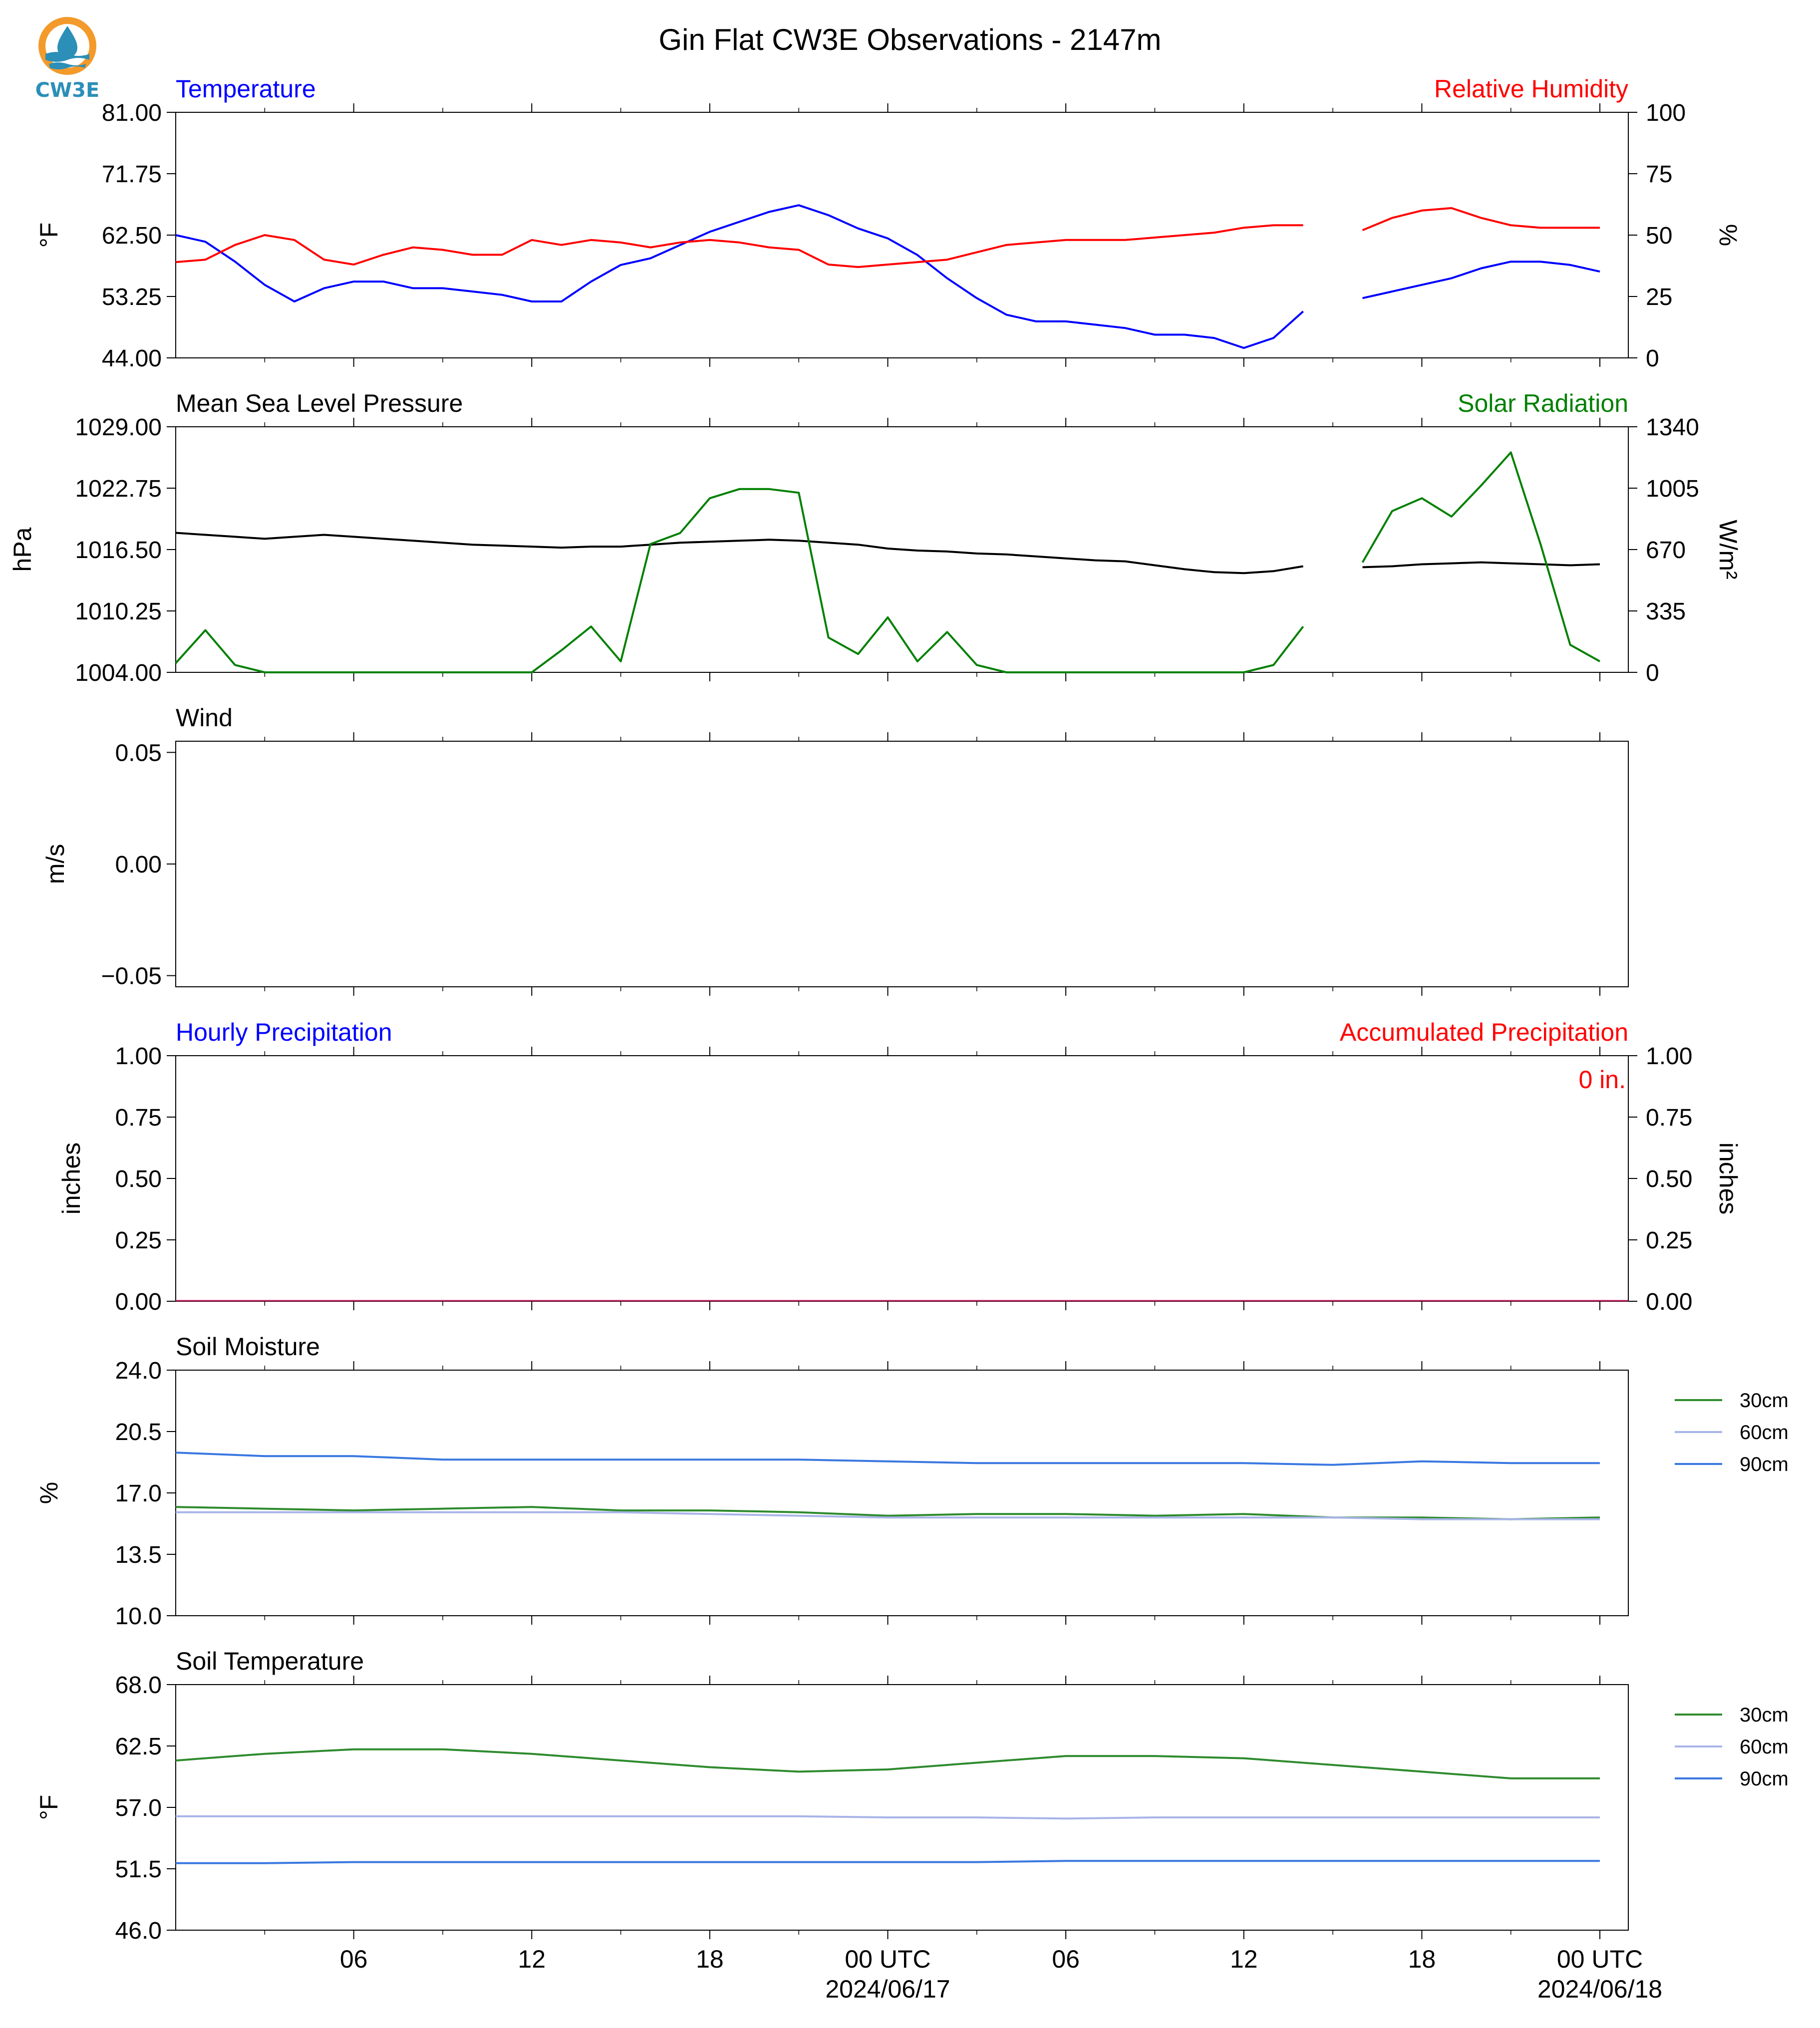 The image size is (1820, 2028). Describe the element at coordinates (1672, 489) in the screenshot. I see `y2-tick-label: 1005` at that location.